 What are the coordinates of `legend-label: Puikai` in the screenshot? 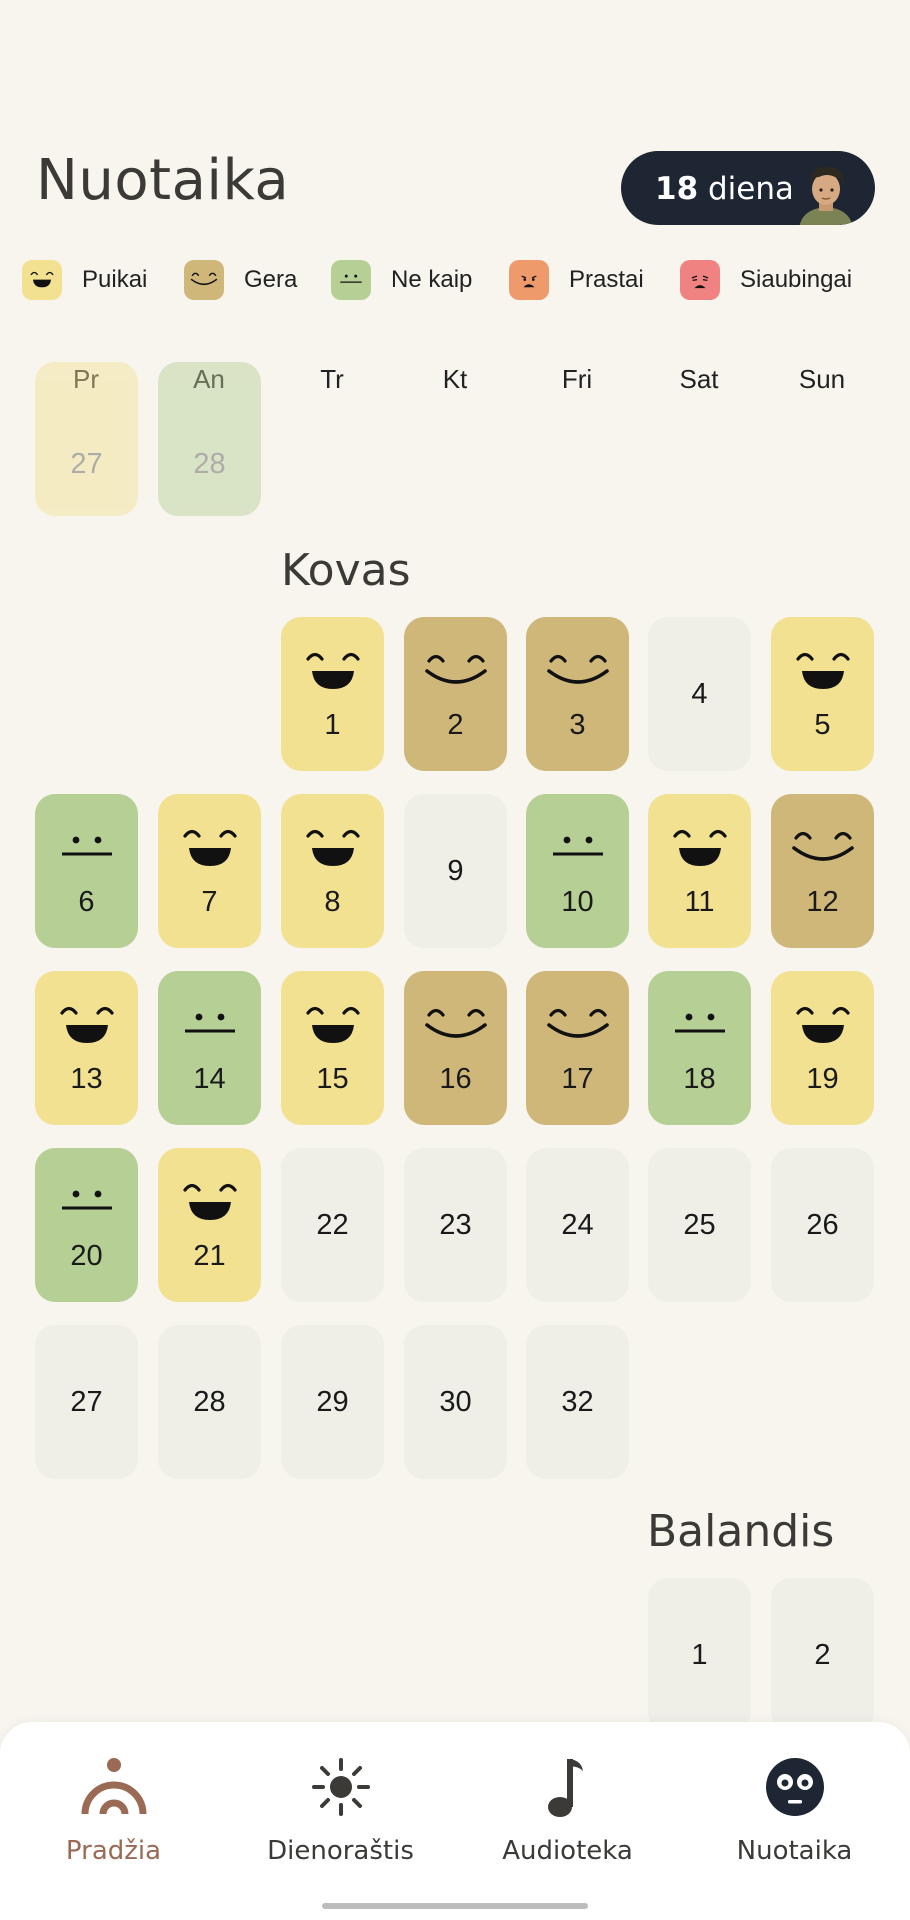 It's located at (115, 279).